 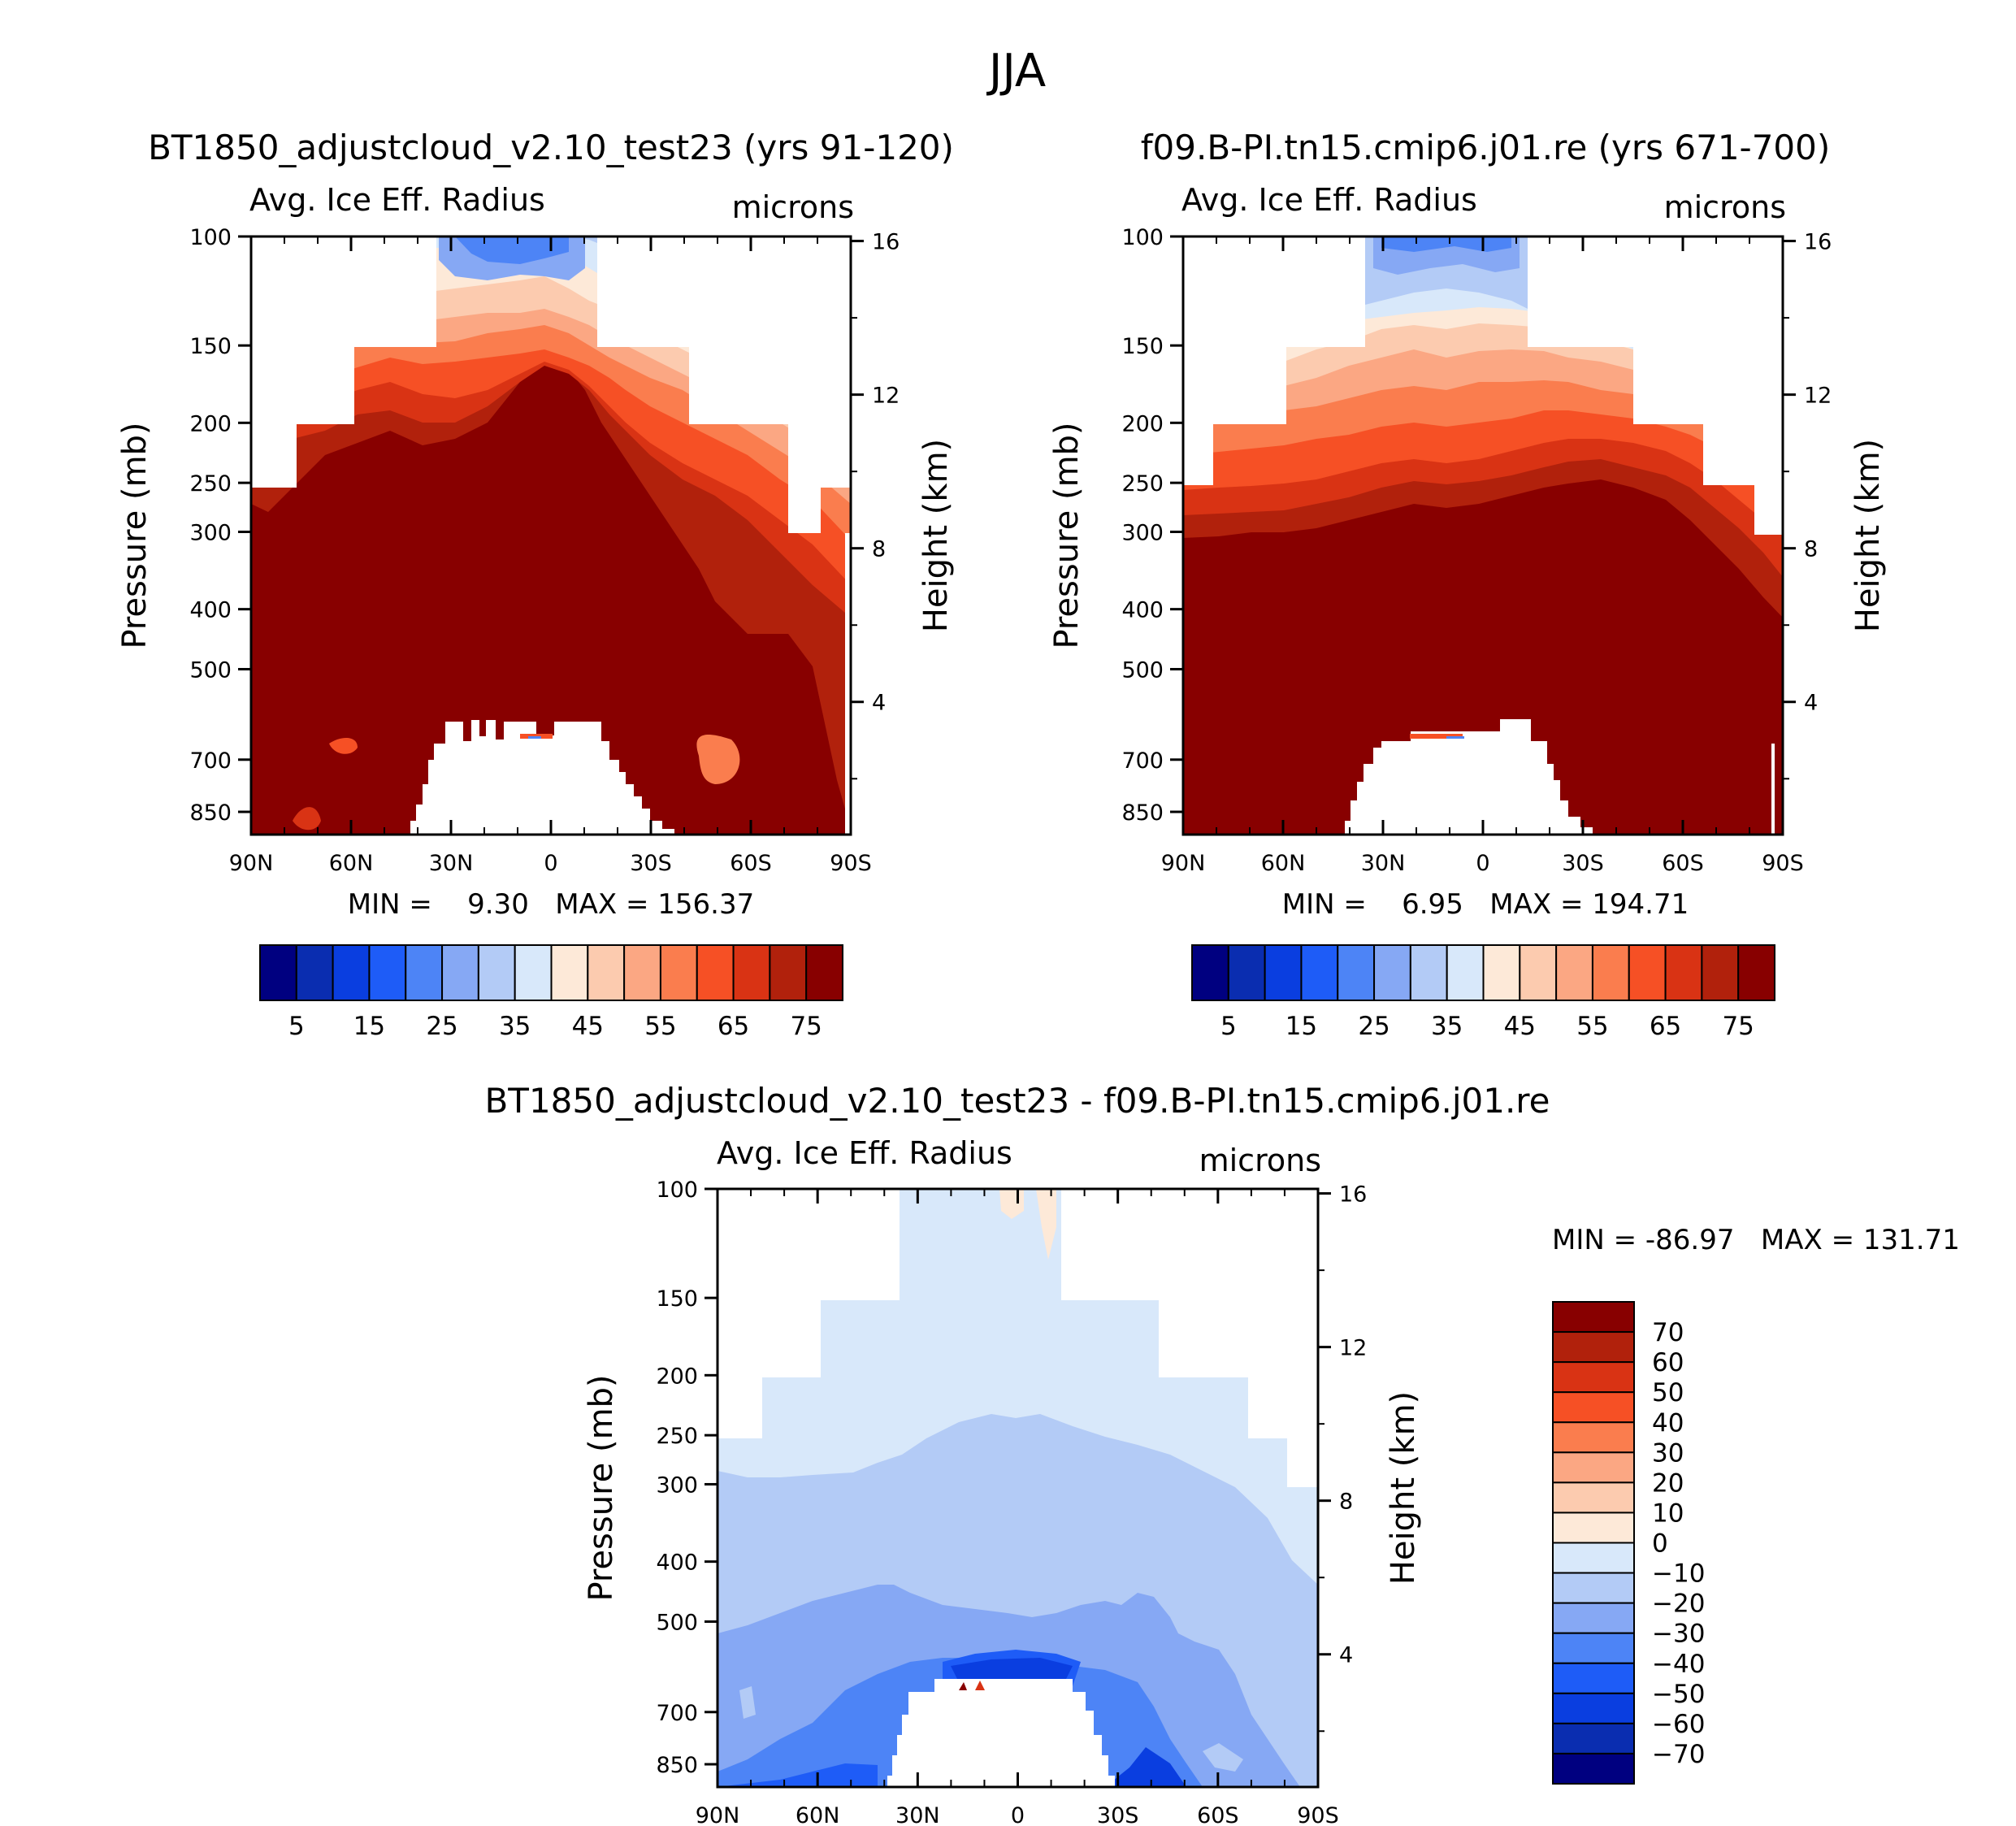 What do you see at coordinates (1678, 1664) in the screenshot?
I see `colorbar-label: −40` at bounding box center [1678, 1664].